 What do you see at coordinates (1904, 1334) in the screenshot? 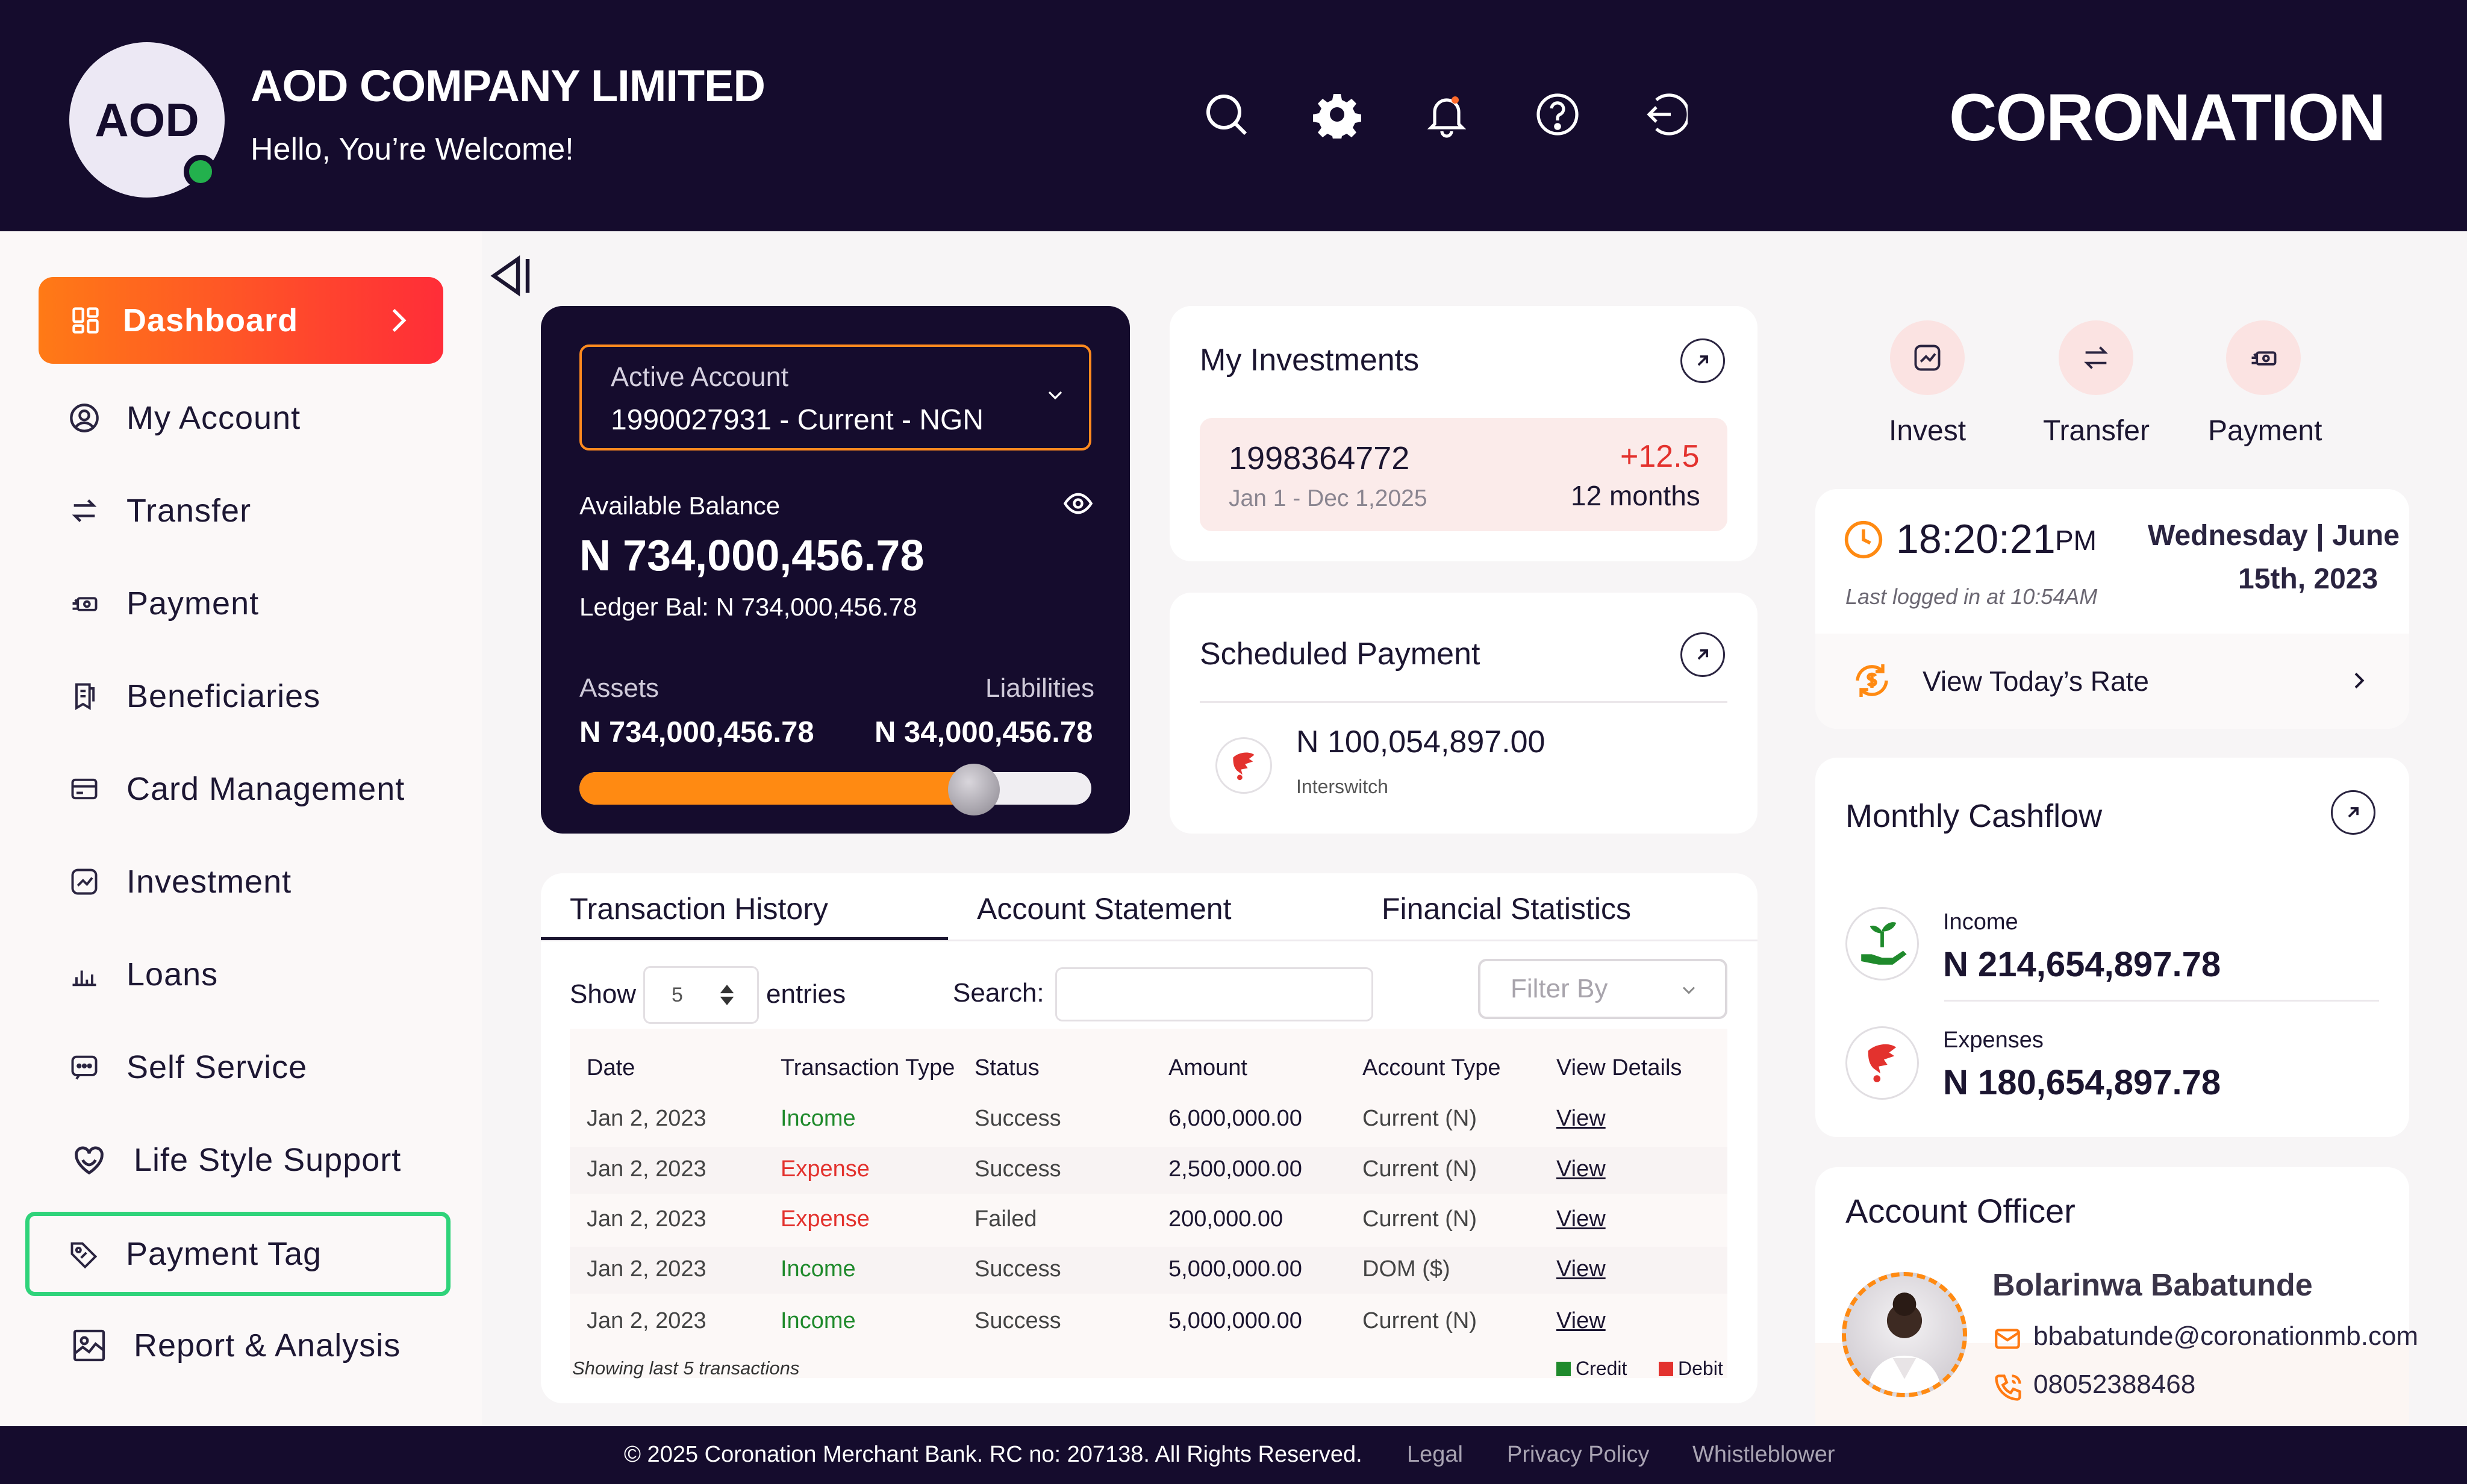
I see `officer-photo` at bounding box center [1904, 1334].